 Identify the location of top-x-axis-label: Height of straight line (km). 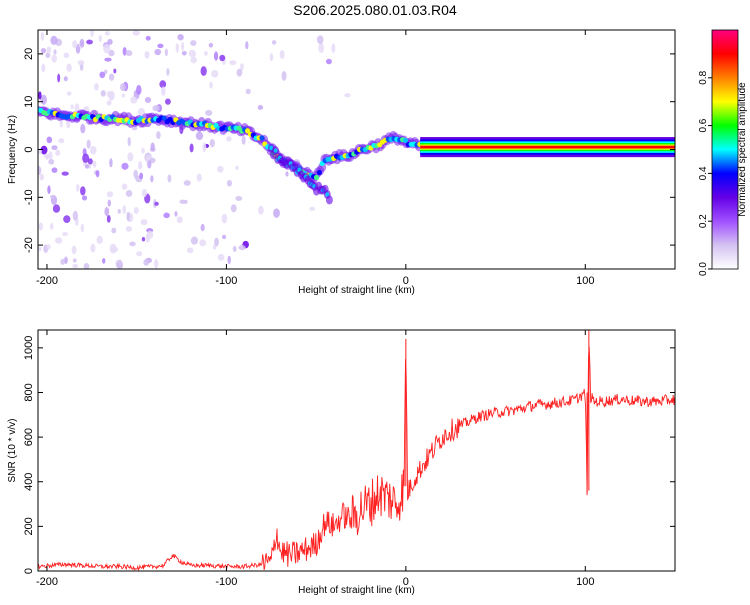
(356, 290).